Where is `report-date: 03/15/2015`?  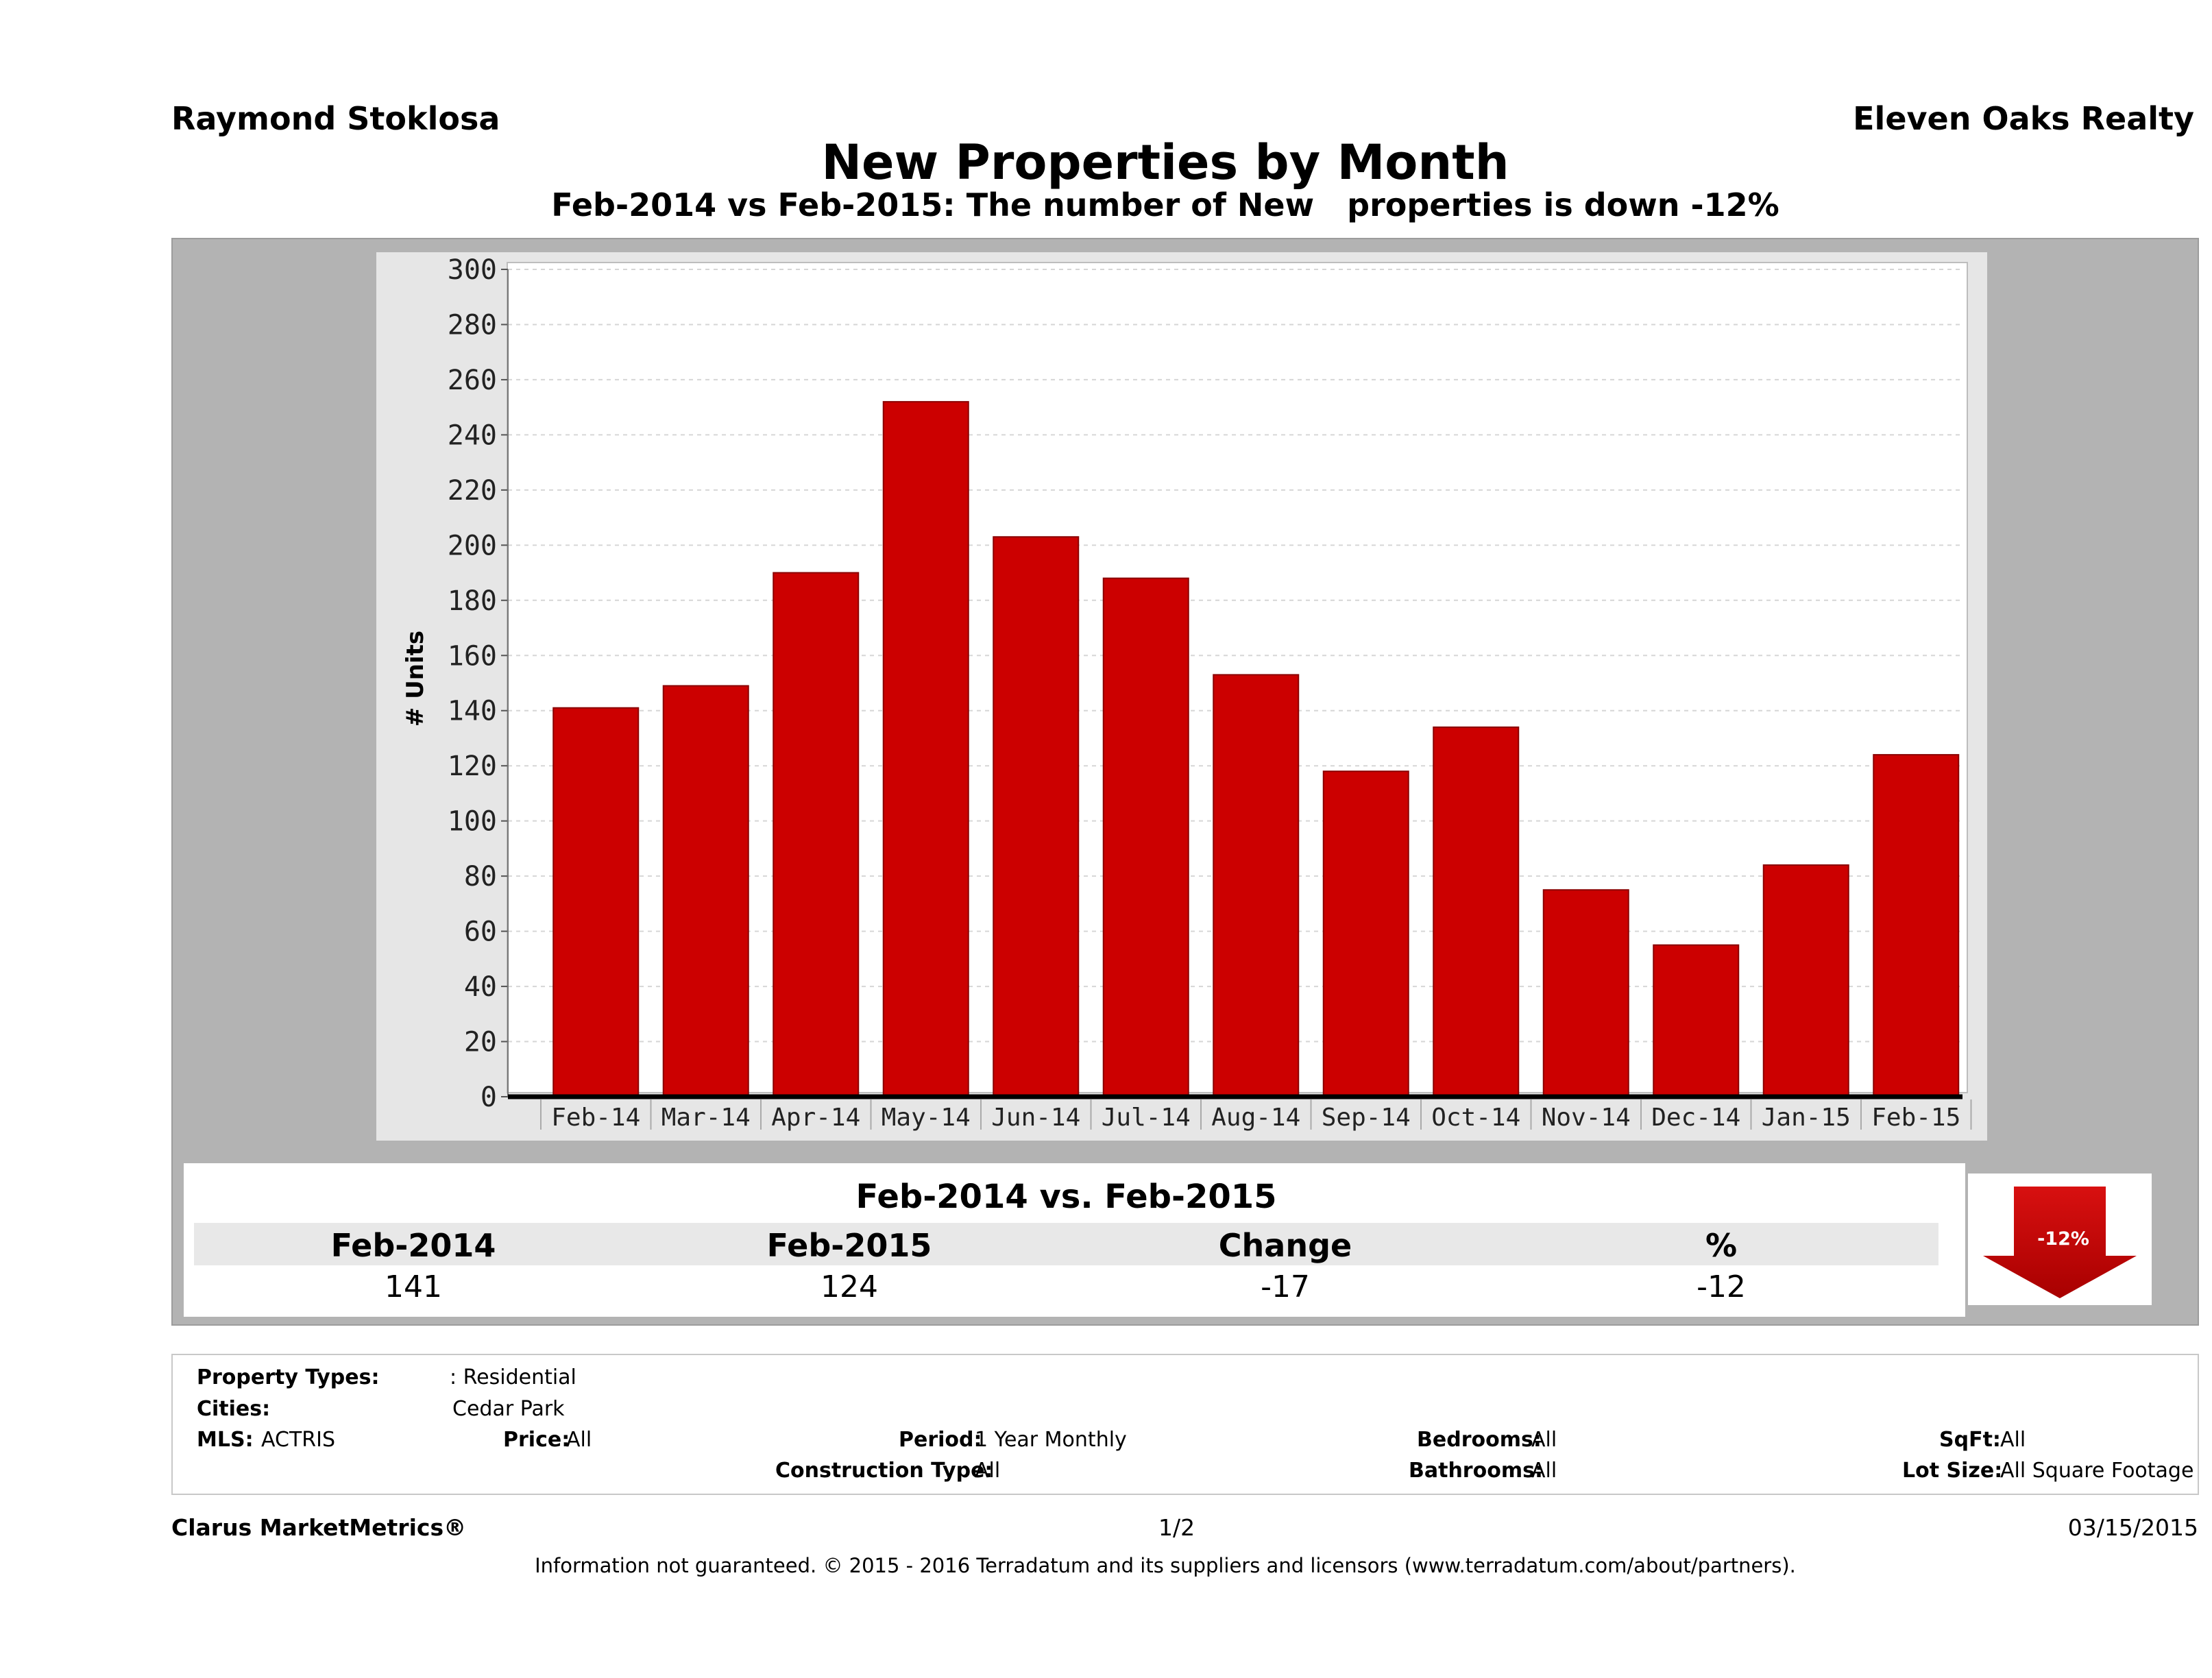
report-date: 03/15/2015 is located at coordinates (2133, 1527).